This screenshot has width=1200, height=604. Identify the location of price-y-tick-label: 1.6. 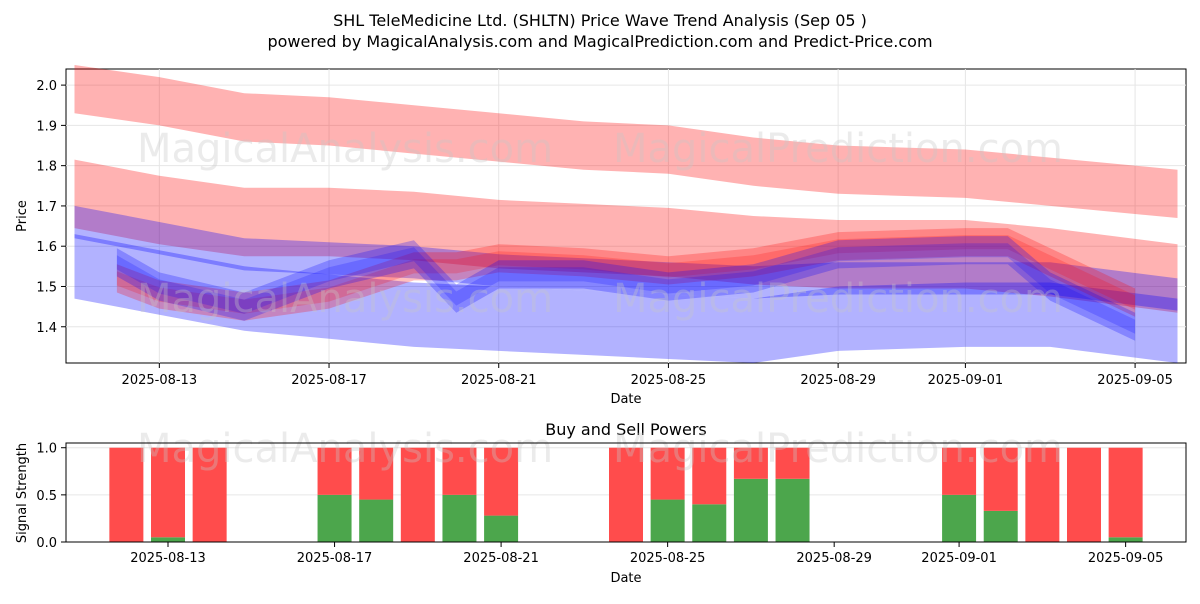
(46, 247).